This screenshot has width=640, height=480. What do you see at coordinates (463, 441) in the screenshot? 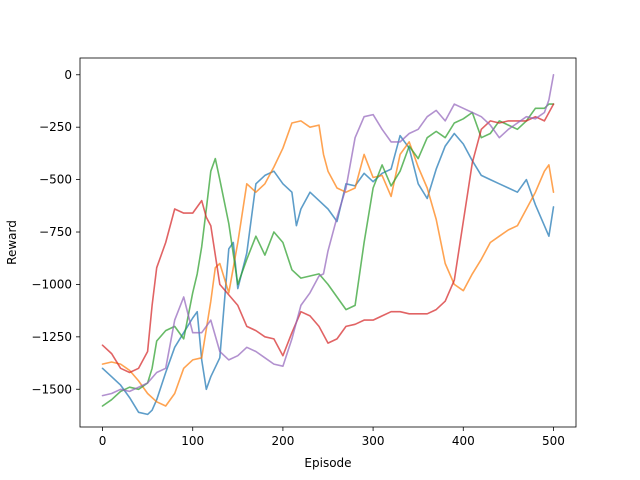
I see `x-tick-label: 400` at bounding box center [463, 441].